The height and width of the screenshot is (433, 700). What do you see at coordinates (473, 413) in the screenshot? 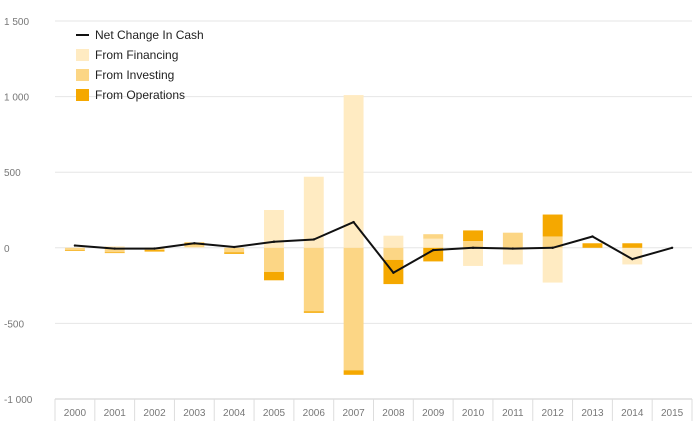
I see `x-tick-label: 2010` at bounding box center [473, 413].